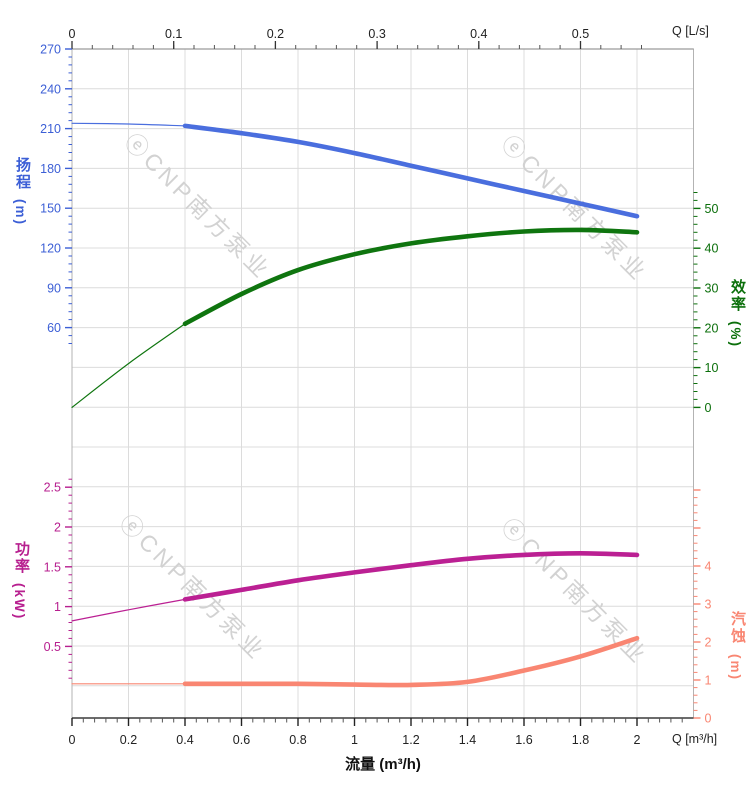  What do you see at coordinates (712, 328) in the screenshot?
I see `eff-tick-label: 20` at bounding box center [712, 328].